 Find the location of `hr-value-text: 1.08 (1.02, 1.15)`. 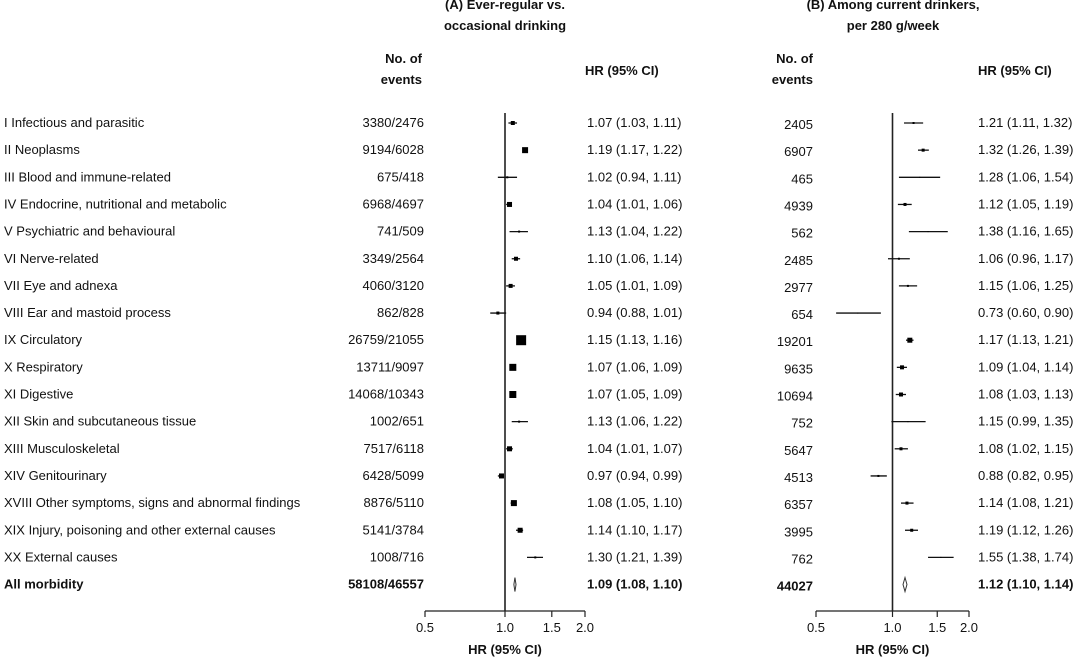

hr-value-text: 1.08 (1.02, 1.15) is located at coordinates (1025, 448).